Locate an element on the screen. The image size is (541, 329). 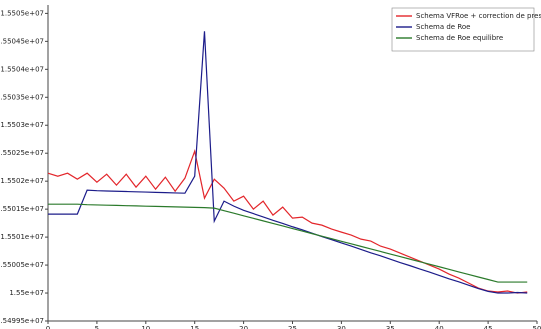
x-tick-label: 15 is located at coordinates (194, 327).